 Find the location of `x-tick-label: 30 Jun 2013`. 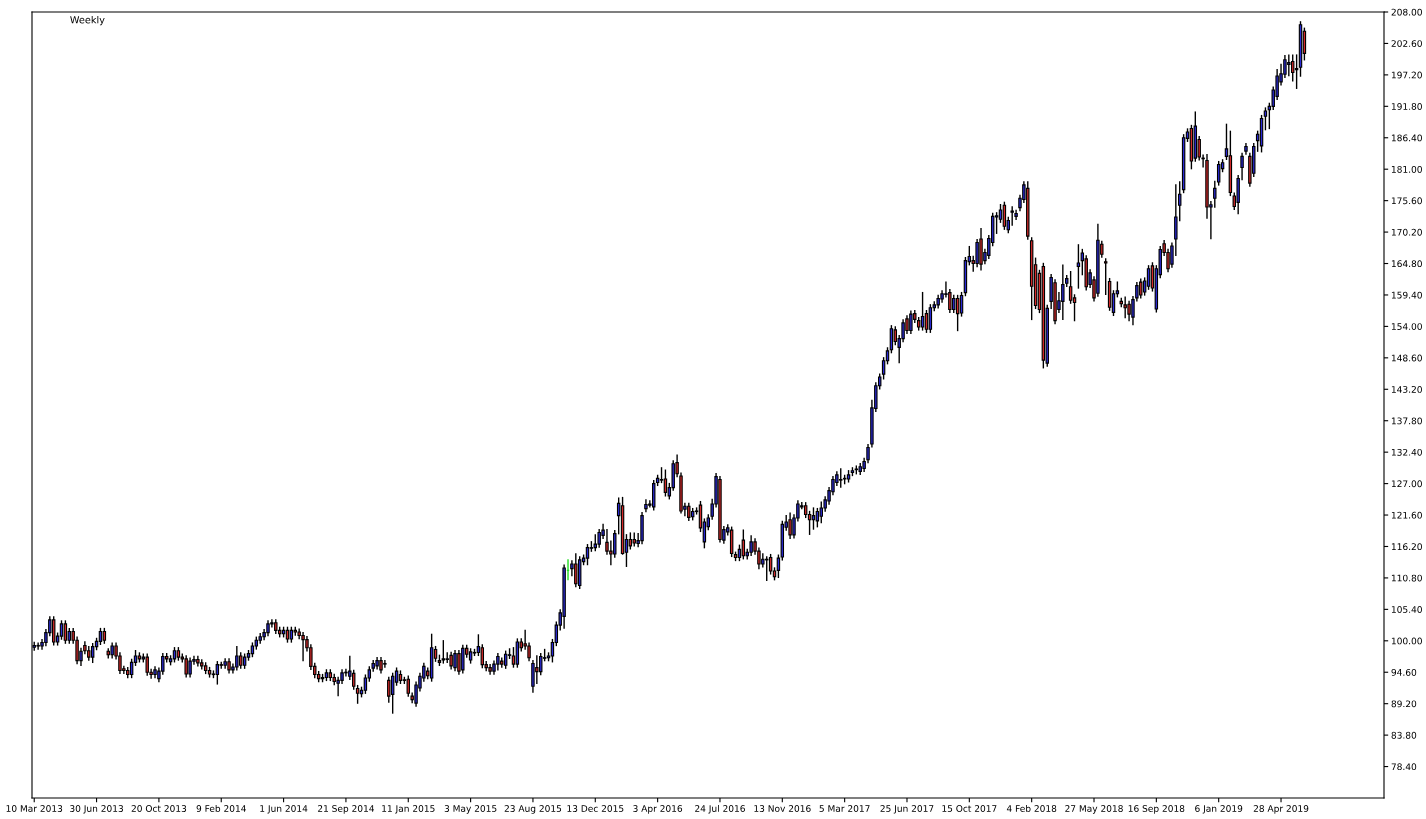

x-tick-label: 30 Jun 2013 is located at coordinates (96, 809).